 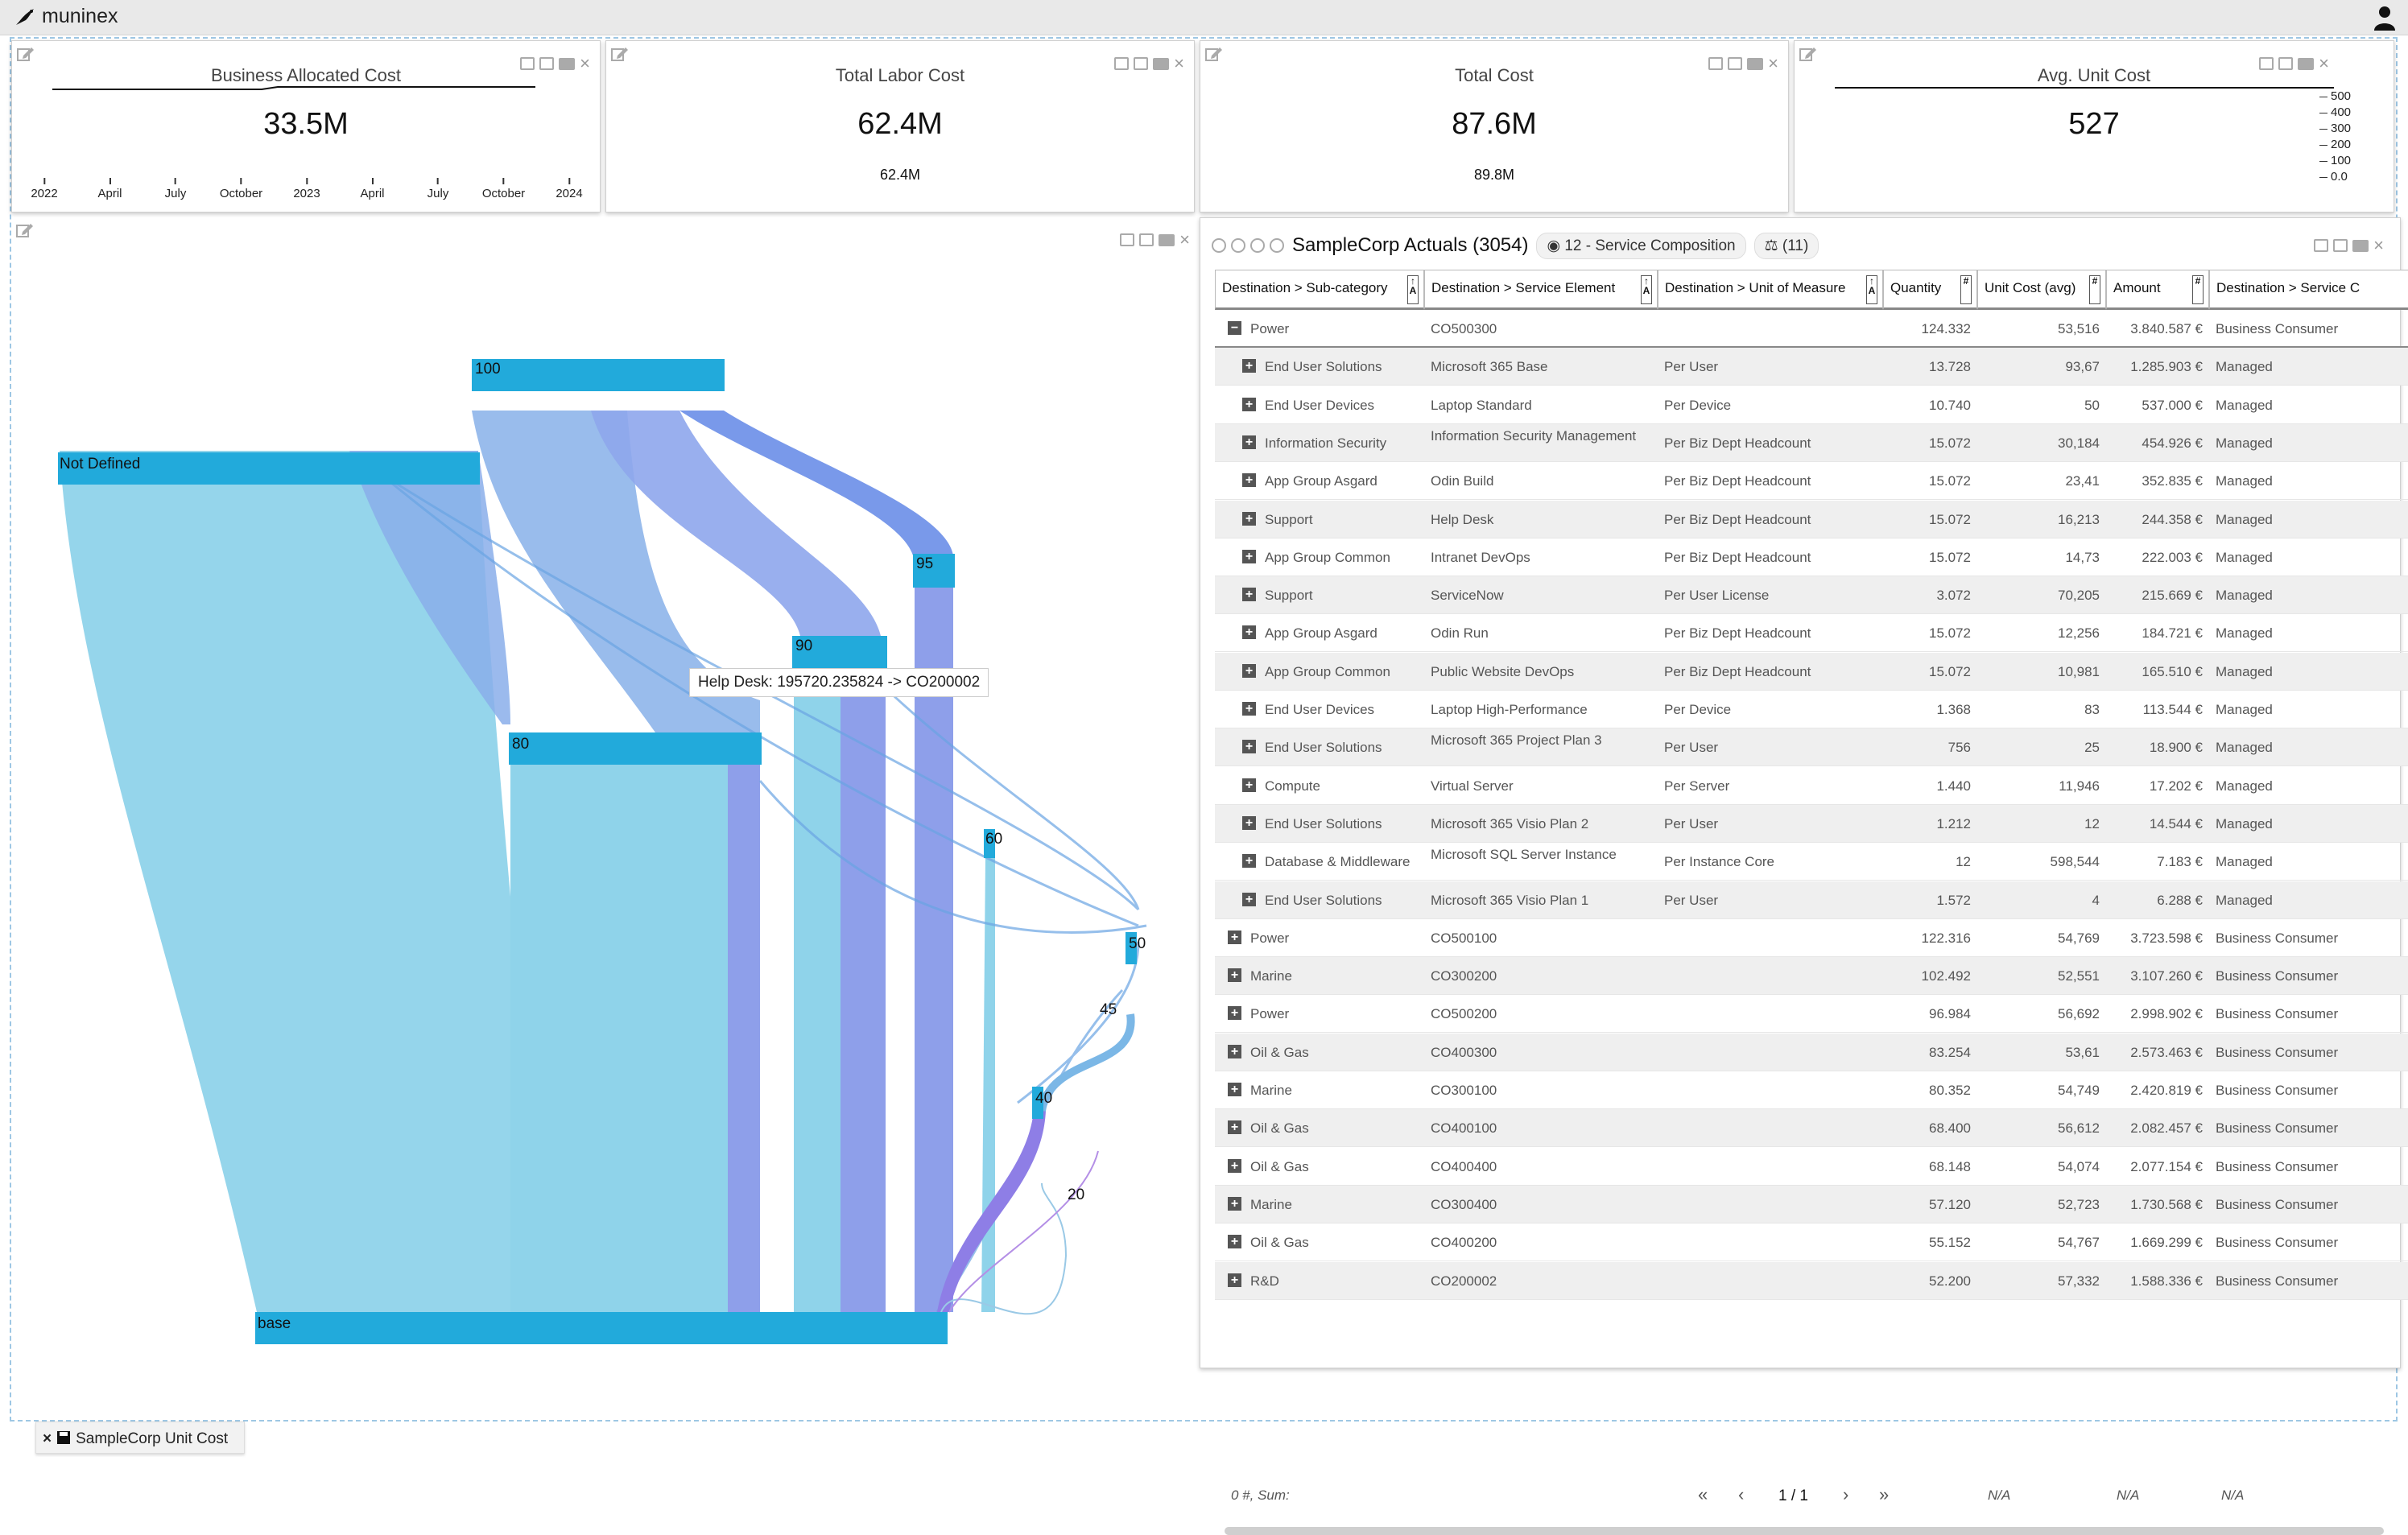 What do you see at coordinates (2308, 290) in the screenshot?
I see `column-header: Destination > Service C` at bounding box center [2308, 290].